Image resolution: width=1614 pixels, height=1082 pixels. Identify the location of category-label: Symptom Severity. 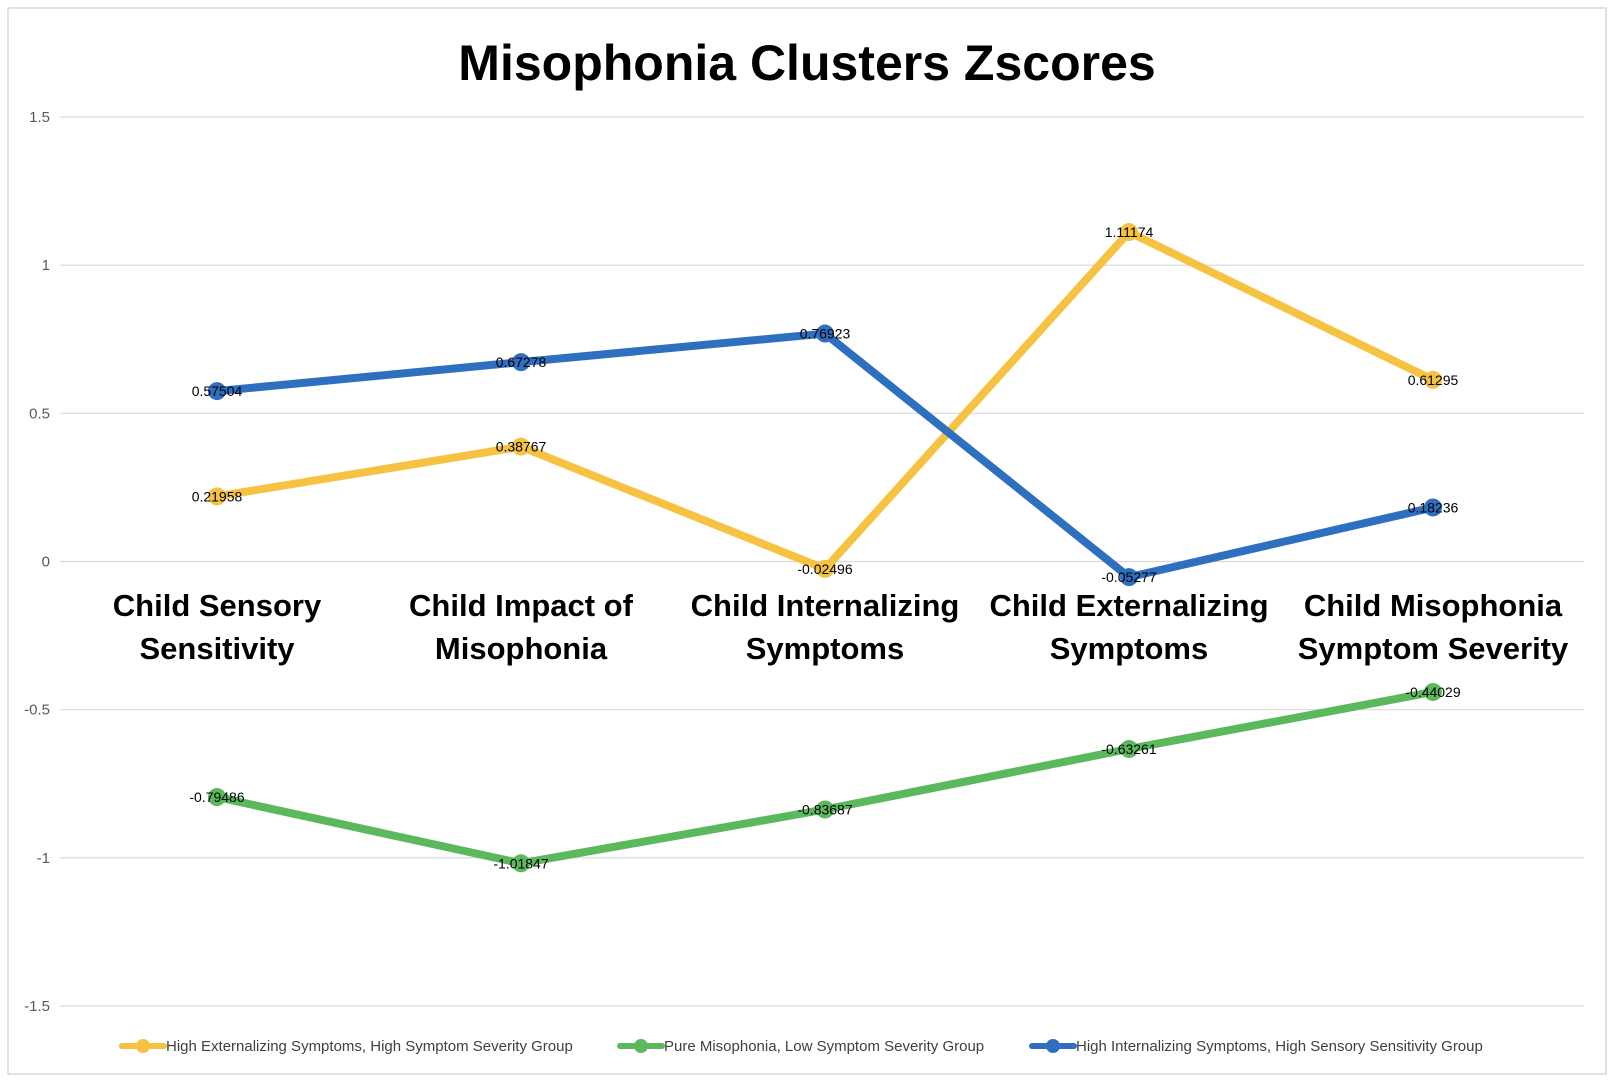
(1433, 648).